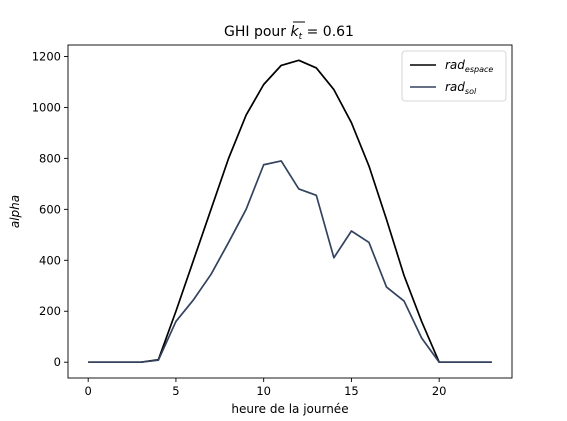 Image resolution: width=567 pixels, height=421 pixels. Describe the element at coordinates (351, 391) in the screenshot. I see `x-tick-label: 15` at that location.